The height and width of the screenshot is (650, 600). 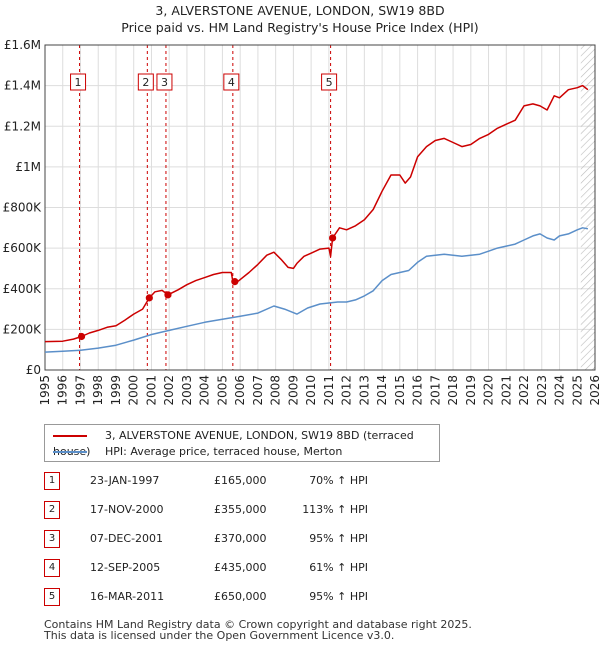 What do you see at coordinates (542, 390) in the screenshot?
I see `x-tick-label: 2023` at bounding box center [542, 390].